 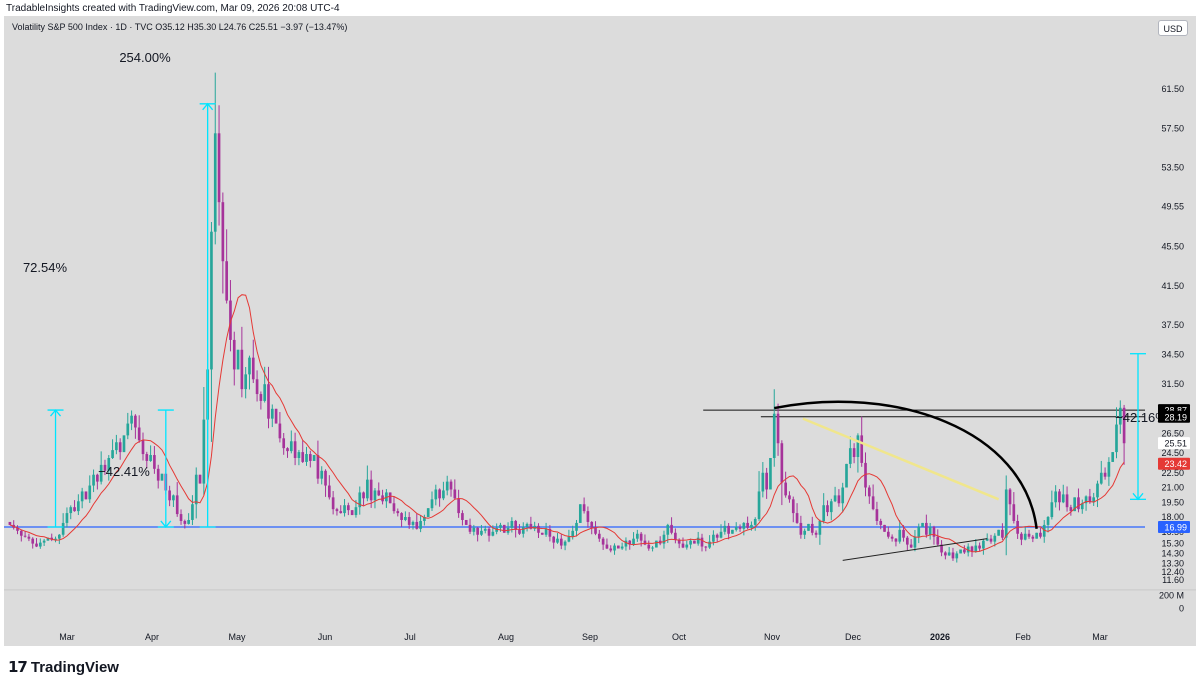 I want to click on price-tick-label: 18.00, so click(x=1172, y=517).